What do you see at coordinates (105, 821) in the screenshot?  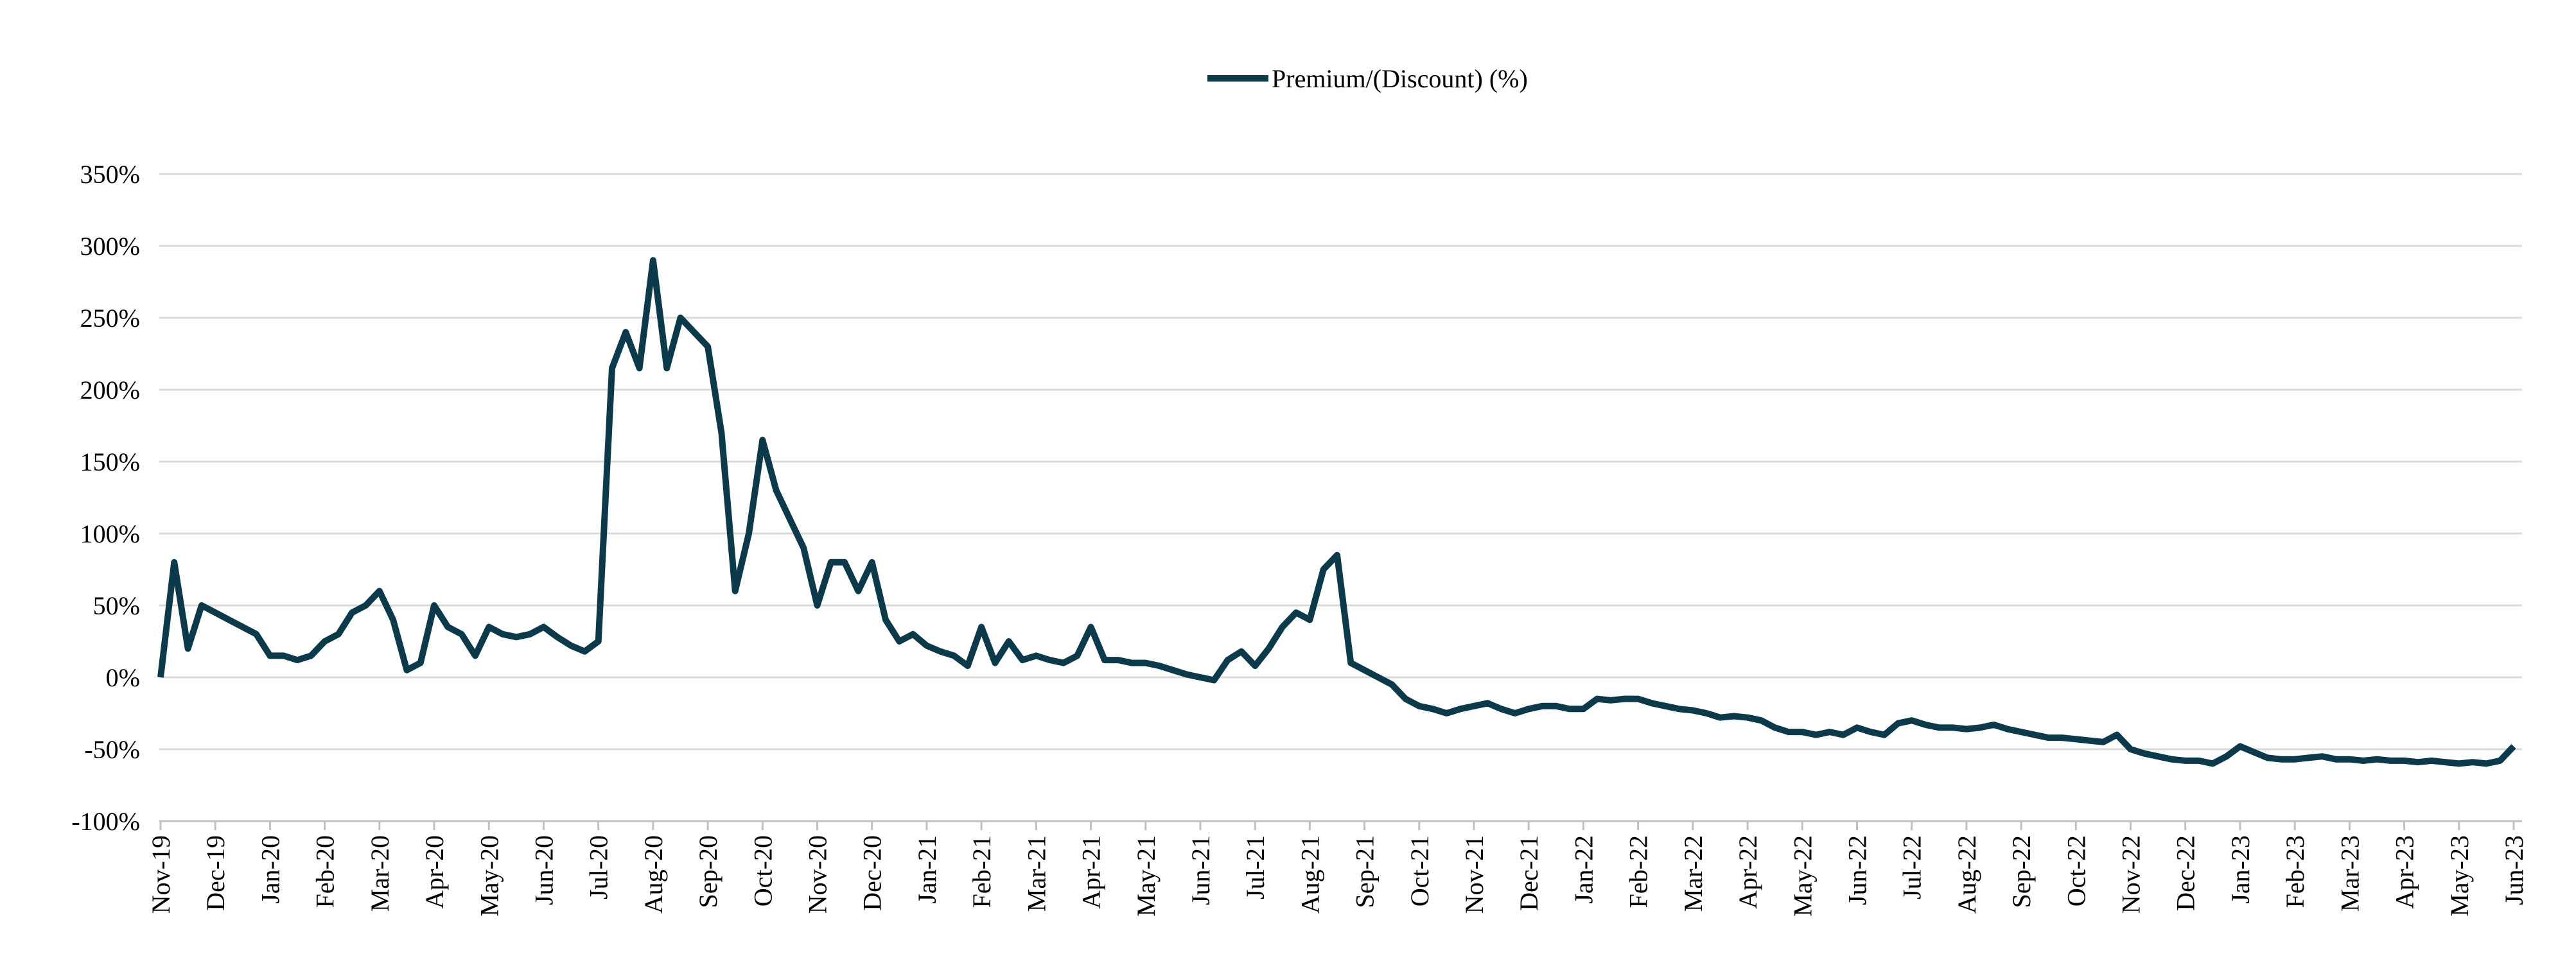 I see `y-tick-label: -100%` at bounding box center [105, 821].